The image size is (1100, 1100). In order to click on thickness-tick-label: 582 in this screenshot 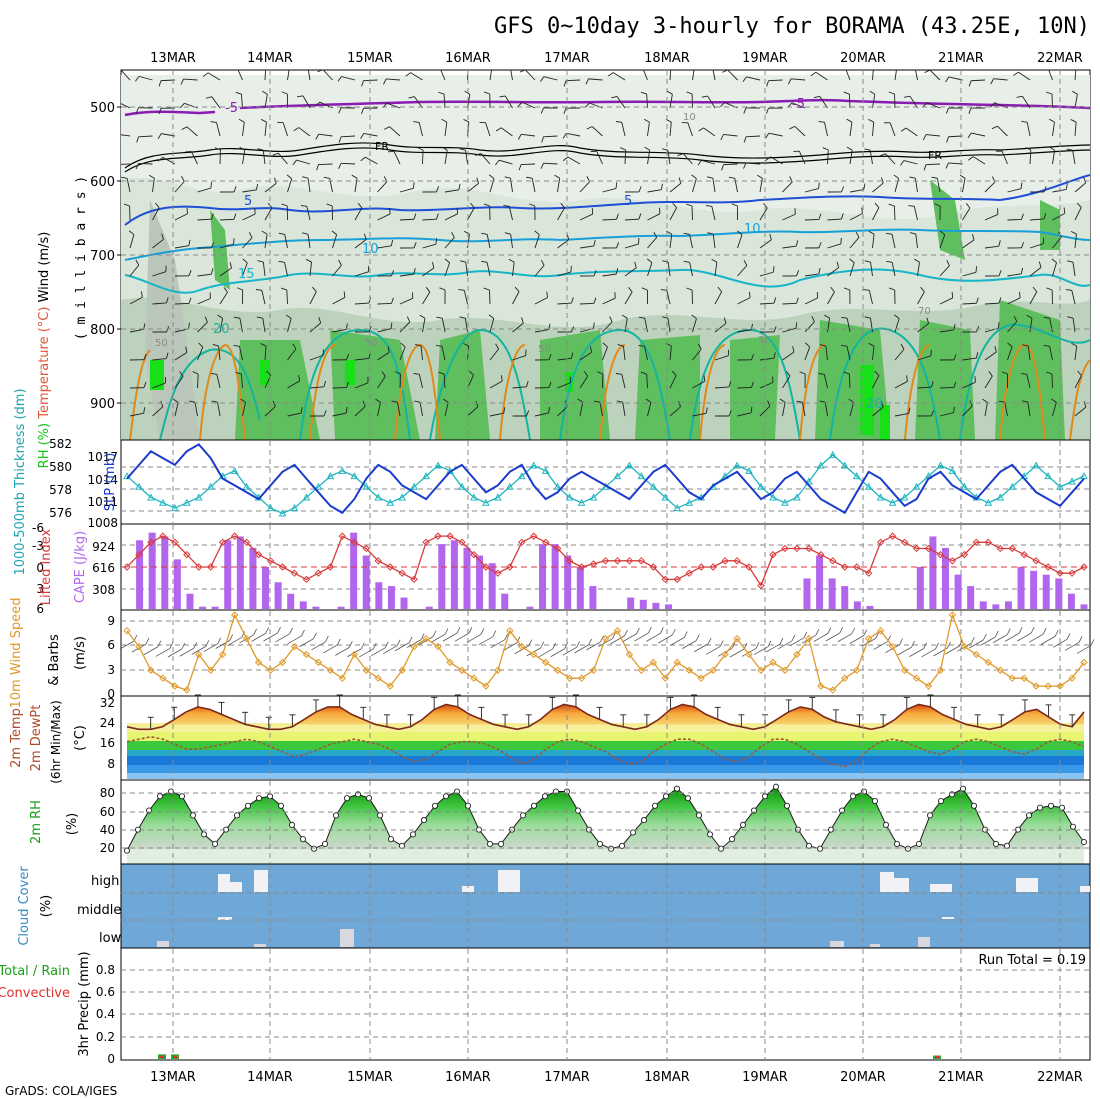, I will do `click(60, 444)`.